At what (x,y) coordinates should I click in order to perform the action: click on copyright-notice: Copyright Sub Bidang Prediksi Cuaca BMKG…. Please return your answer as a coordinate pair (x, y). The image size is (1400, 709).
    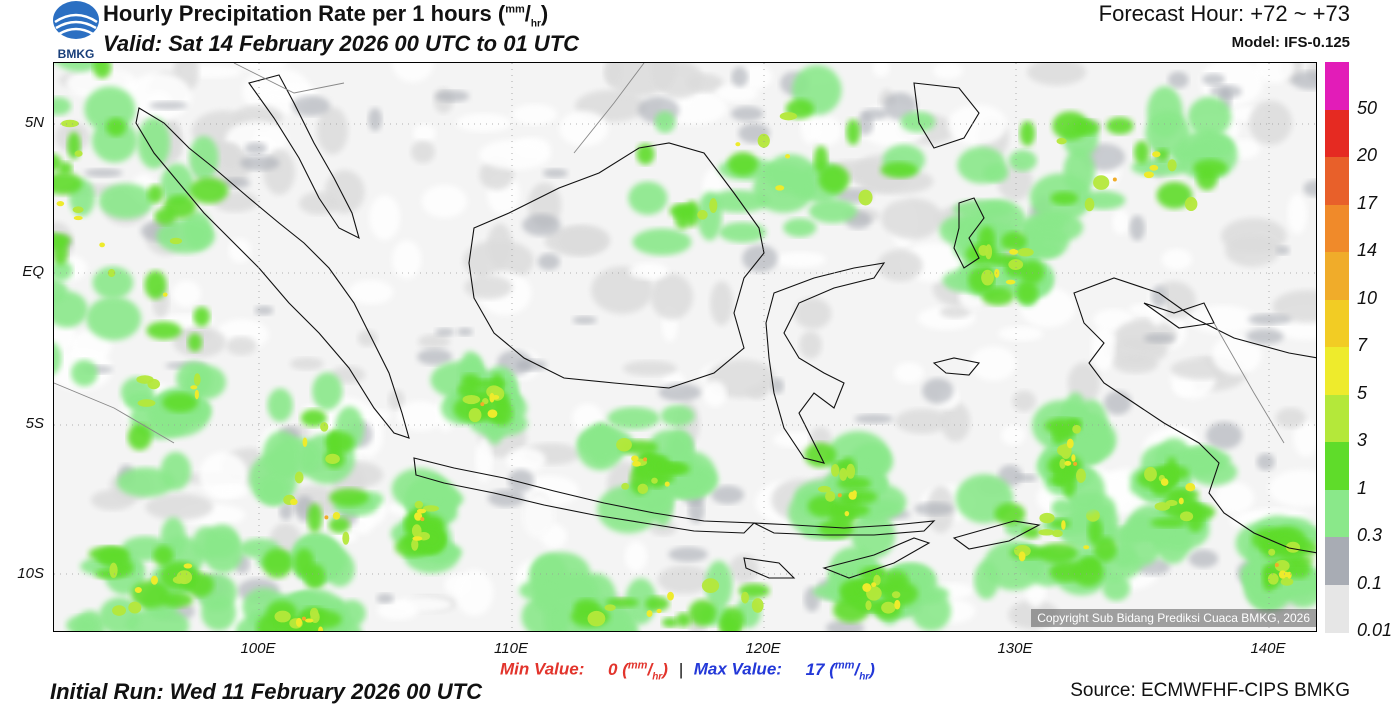
    Looking at the image, I should click on (1173, 618).